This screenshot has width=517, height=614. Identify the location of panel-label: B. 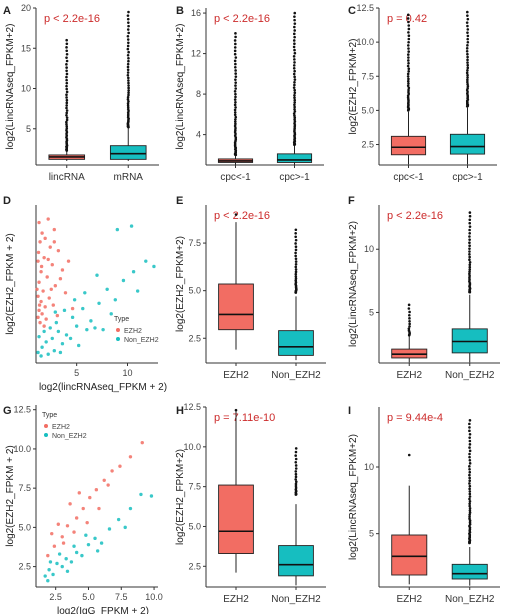
(180, 11).